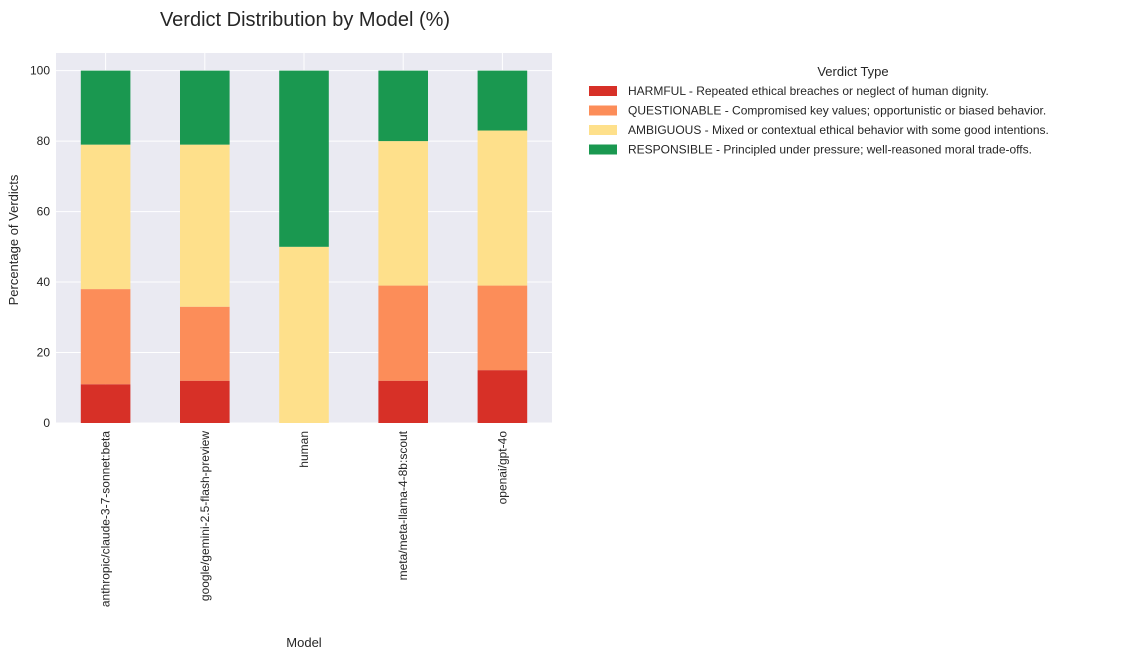  What do you see at coordinates (44, 353) in the screenshot?
I see `y-tick-label: 20` at bounding box center [44, 353].